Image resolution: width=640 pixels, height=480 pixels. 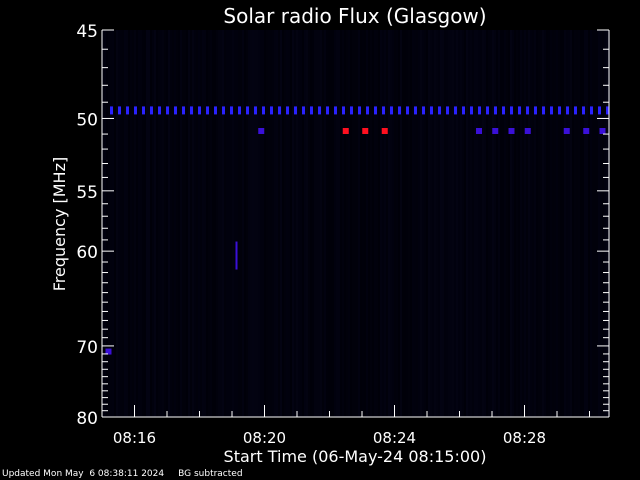 I want to click on y-tick-label: 80, so click(x=87, y=419).